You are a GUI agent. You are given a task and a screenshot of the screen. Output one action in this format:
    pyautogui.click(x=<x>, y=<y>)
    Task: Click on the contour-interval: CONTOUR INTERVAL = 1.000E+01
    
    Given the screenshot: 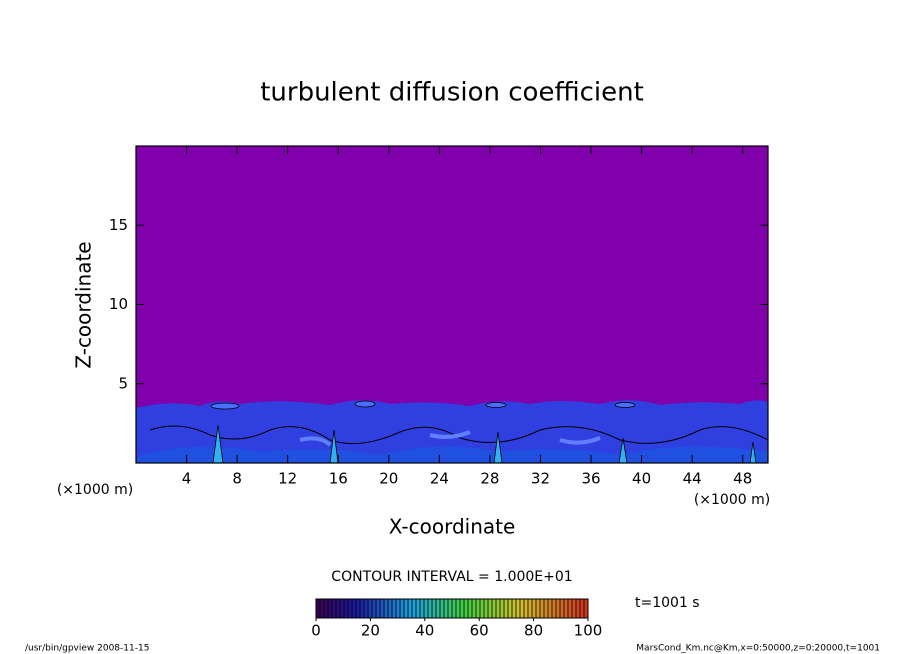 What is the action you would take?
    pyautogui.click(x=451, y=577)
    